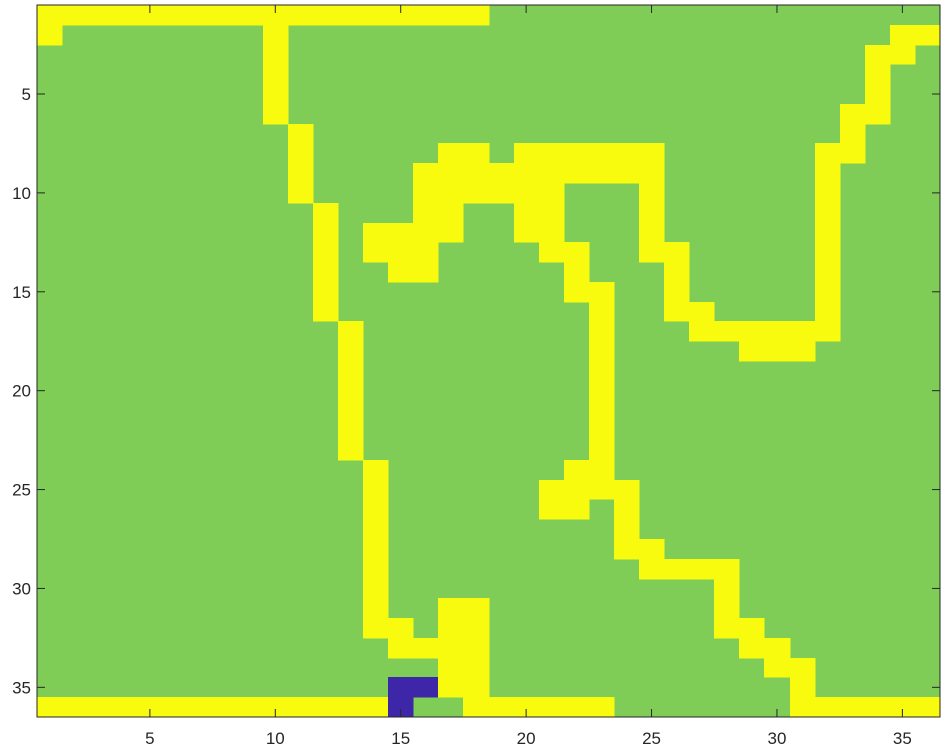 The image size is (945, 751). I want to click on x-tick-label: 35, so click(902, 738).